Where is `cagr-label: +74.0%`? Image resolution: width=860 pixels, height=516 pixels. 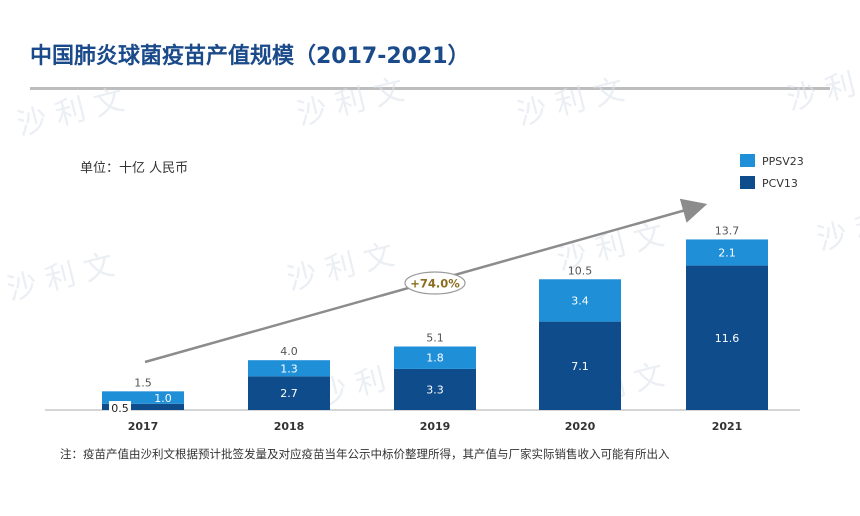 cagr-label: +74.0% is located at coordinates (435, 284).